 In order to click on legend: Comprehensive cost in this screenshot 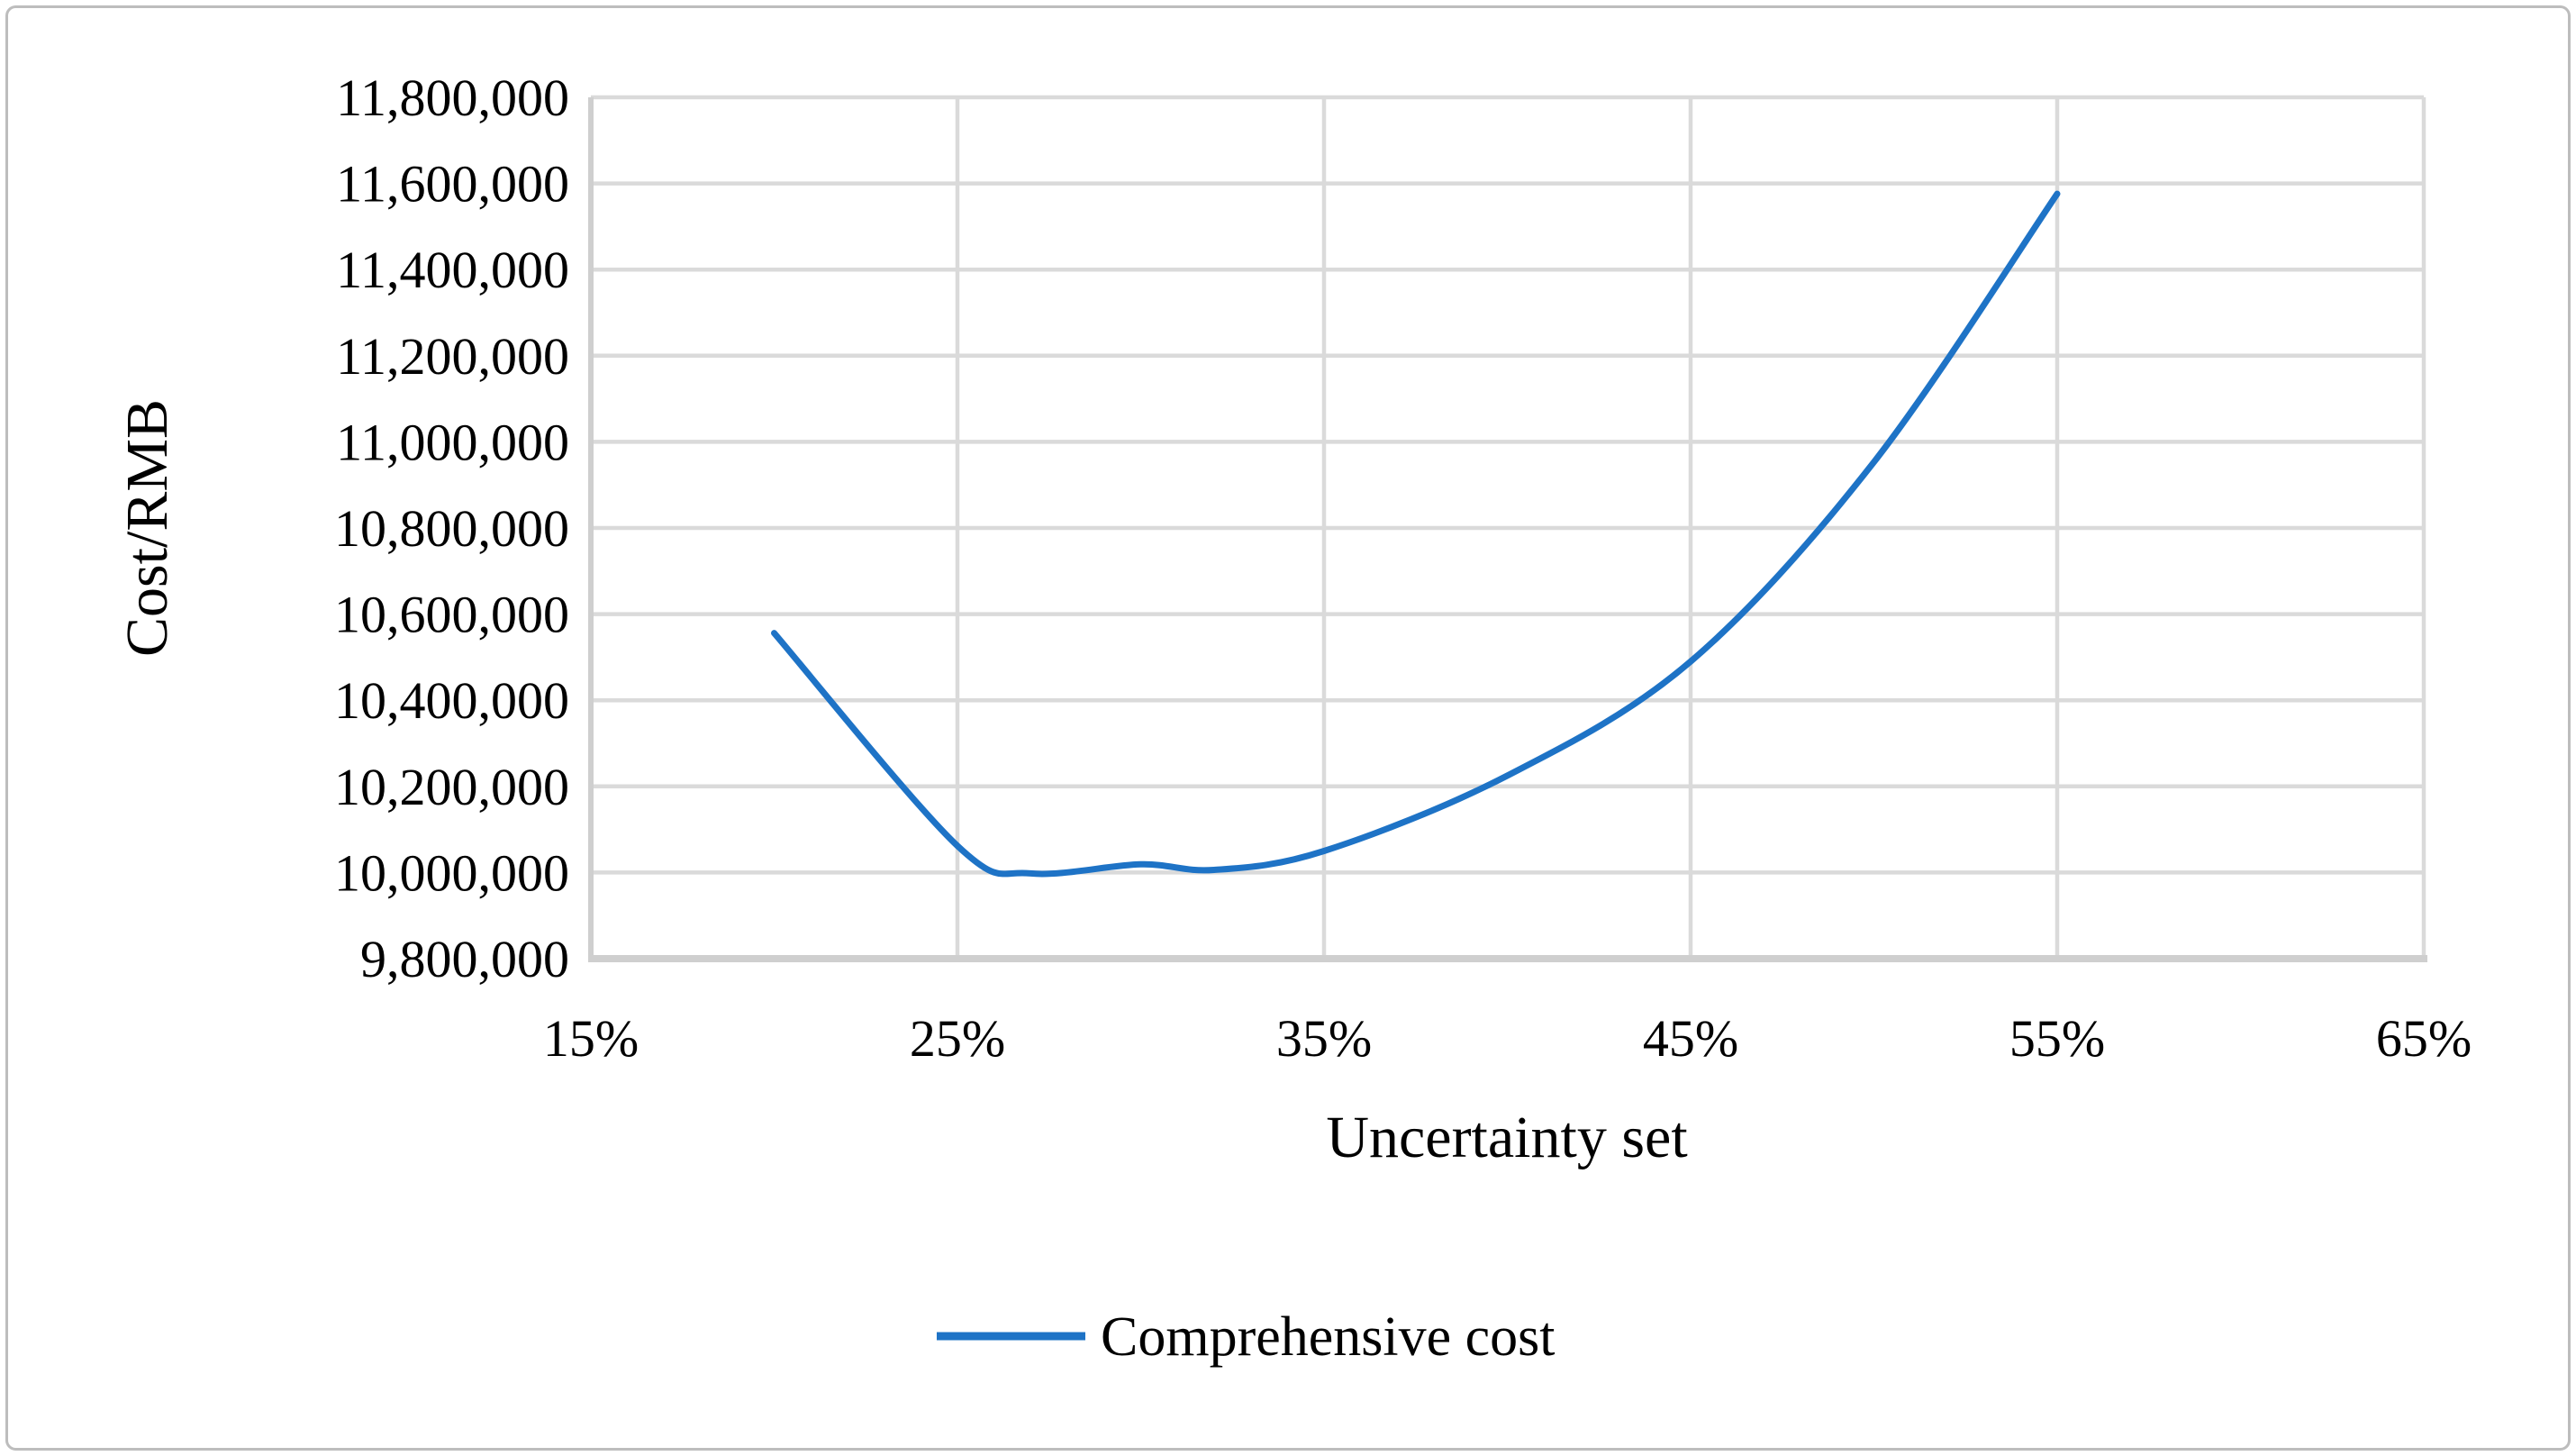, I will do `click(1247, 1337)`.